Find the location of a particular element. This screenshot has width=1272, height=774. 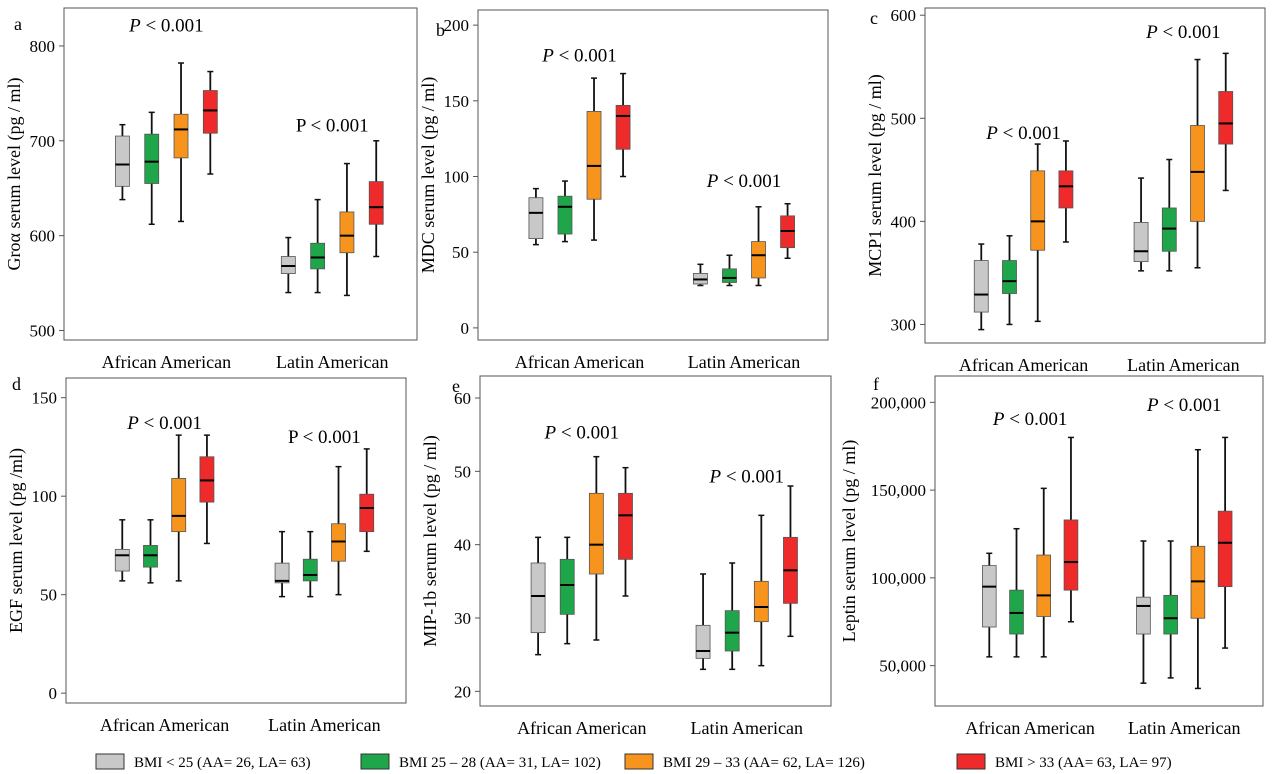

y-tick-label: 150 is located at coordinates (45, 398).